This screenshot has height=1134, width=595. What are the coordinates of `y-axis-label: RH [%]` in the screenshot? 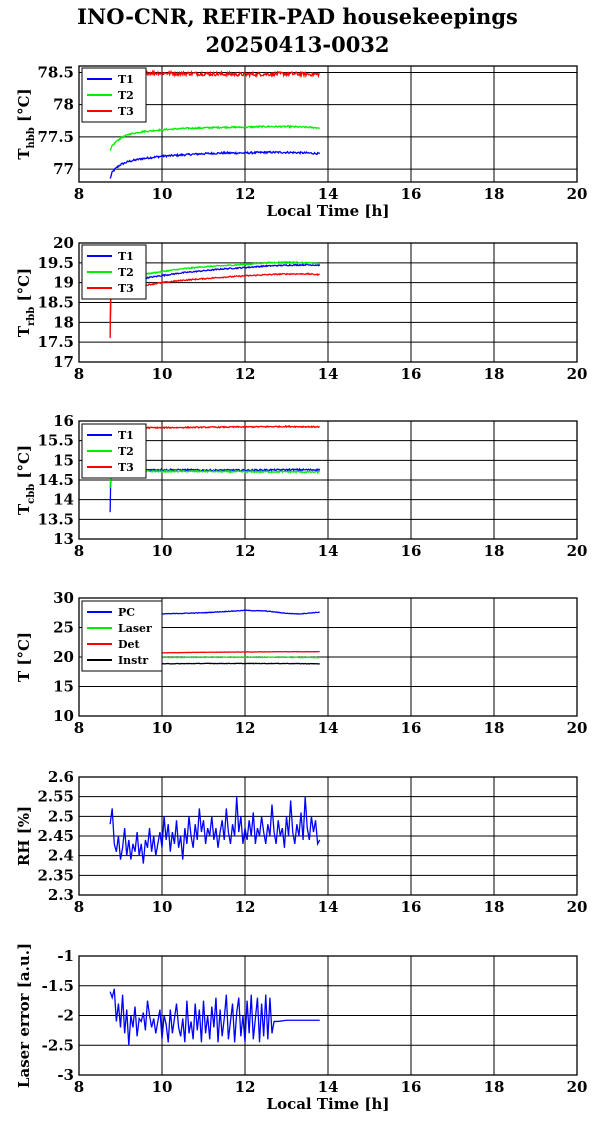 It's located at (24, 836).